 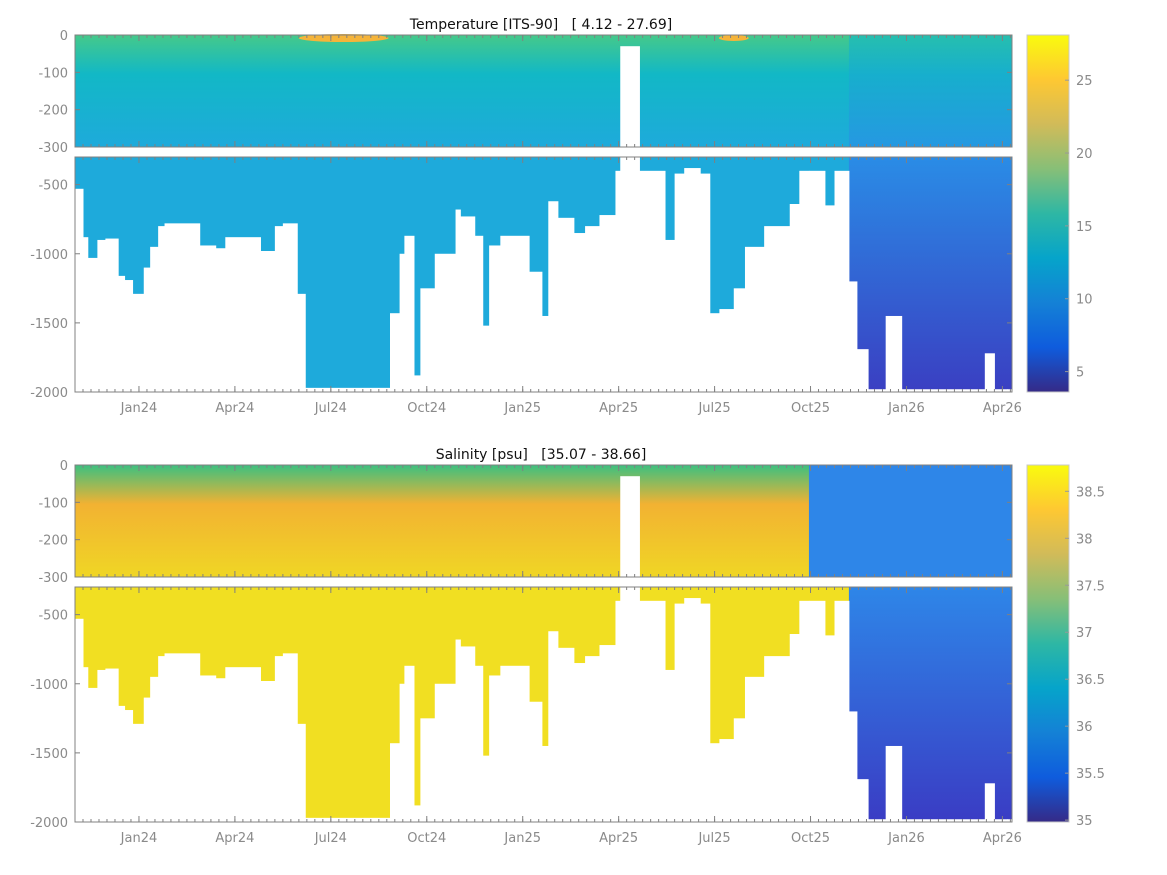 I want to click on y-tick-label: -100, so click(x=53, y=503).